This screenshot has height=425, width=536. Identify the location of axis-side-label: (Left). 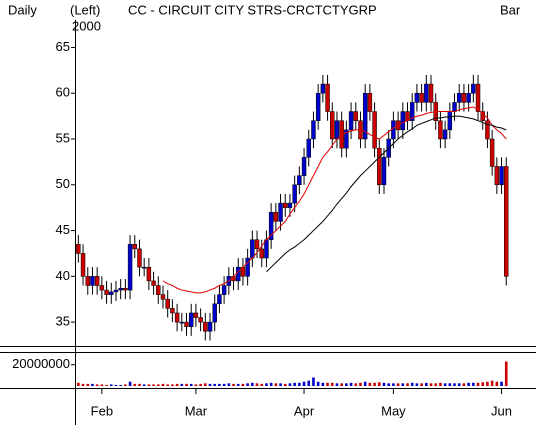
(85, 9).